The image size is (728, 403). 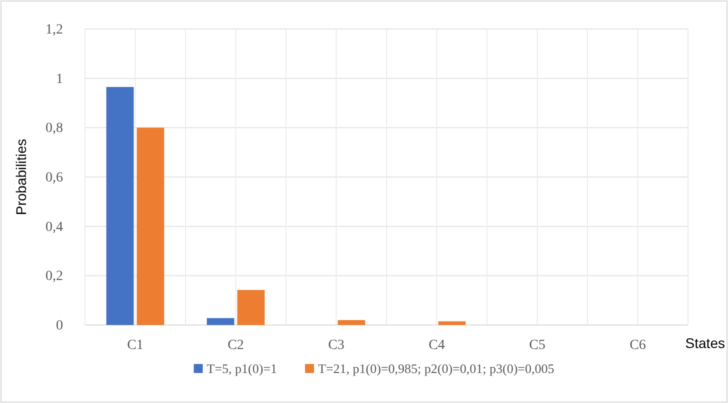 I want to click on y-tick-label: 0,2, so click(x=54, y=276).